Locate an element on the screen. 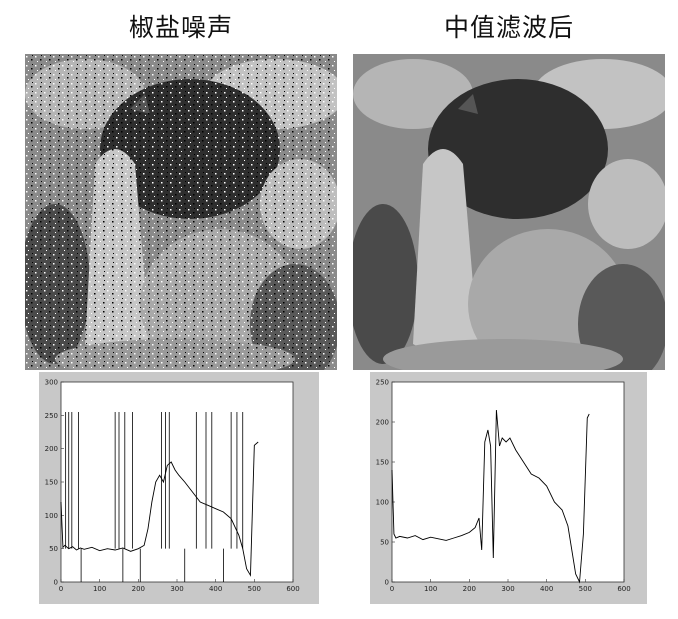  y-tick-label: 300 is located at coordinates (51, 383).